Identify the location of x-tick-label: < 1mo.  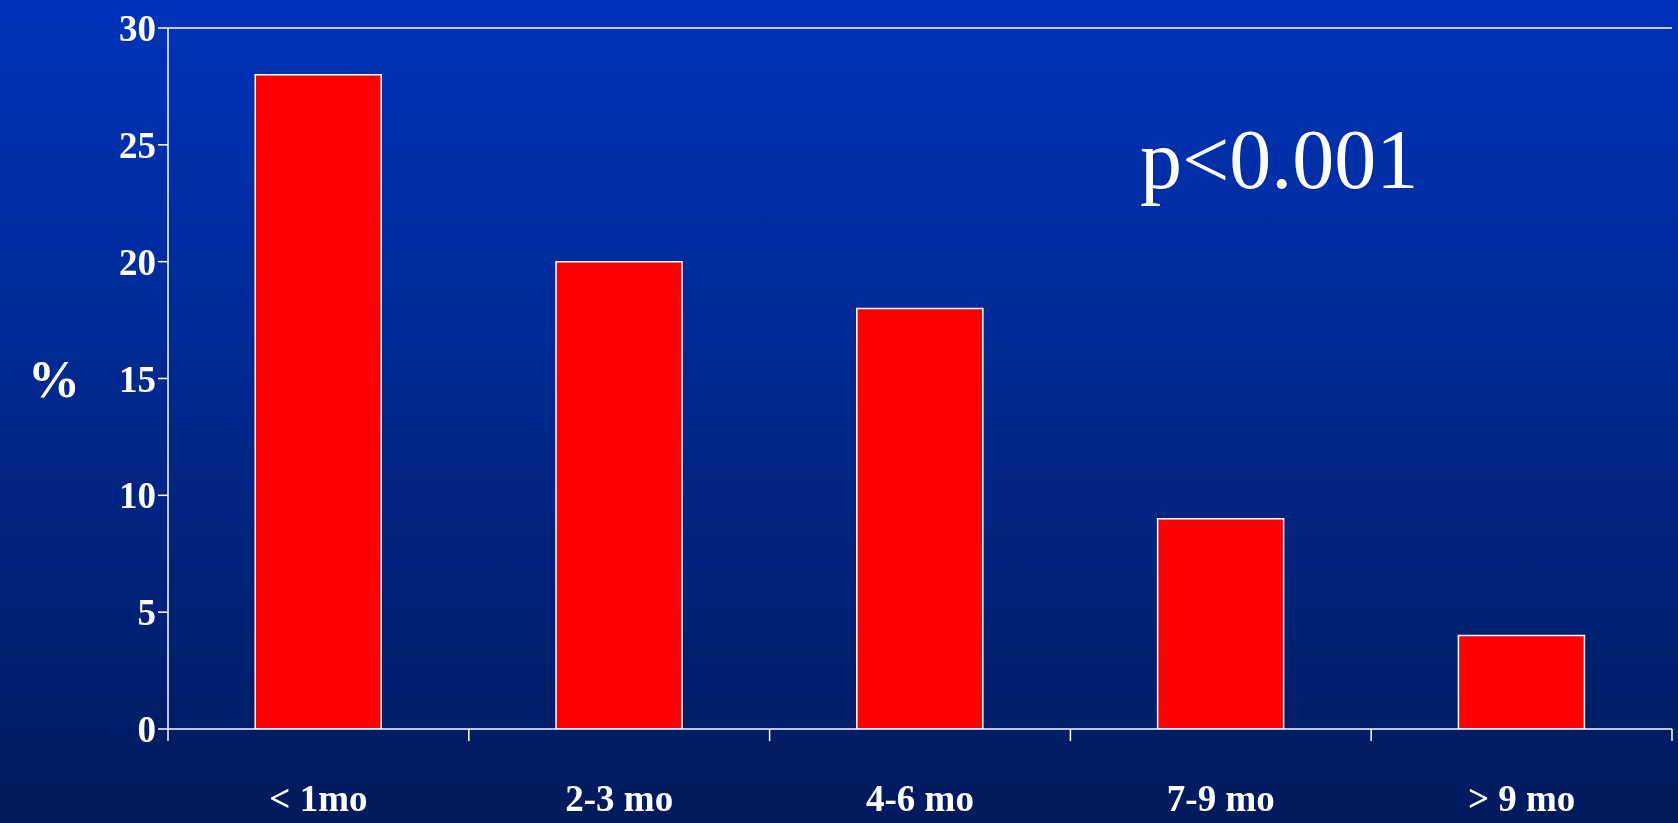
(318, 798).